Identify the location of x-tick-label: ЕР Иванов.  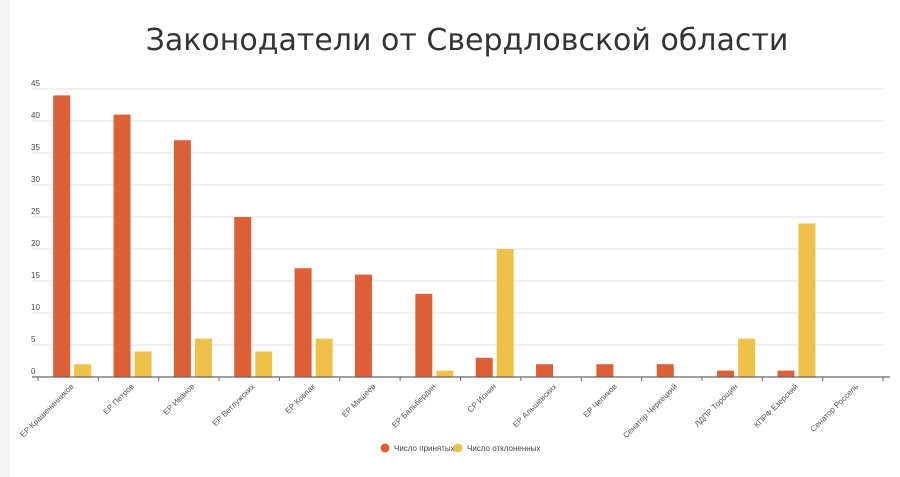
(178, 399).